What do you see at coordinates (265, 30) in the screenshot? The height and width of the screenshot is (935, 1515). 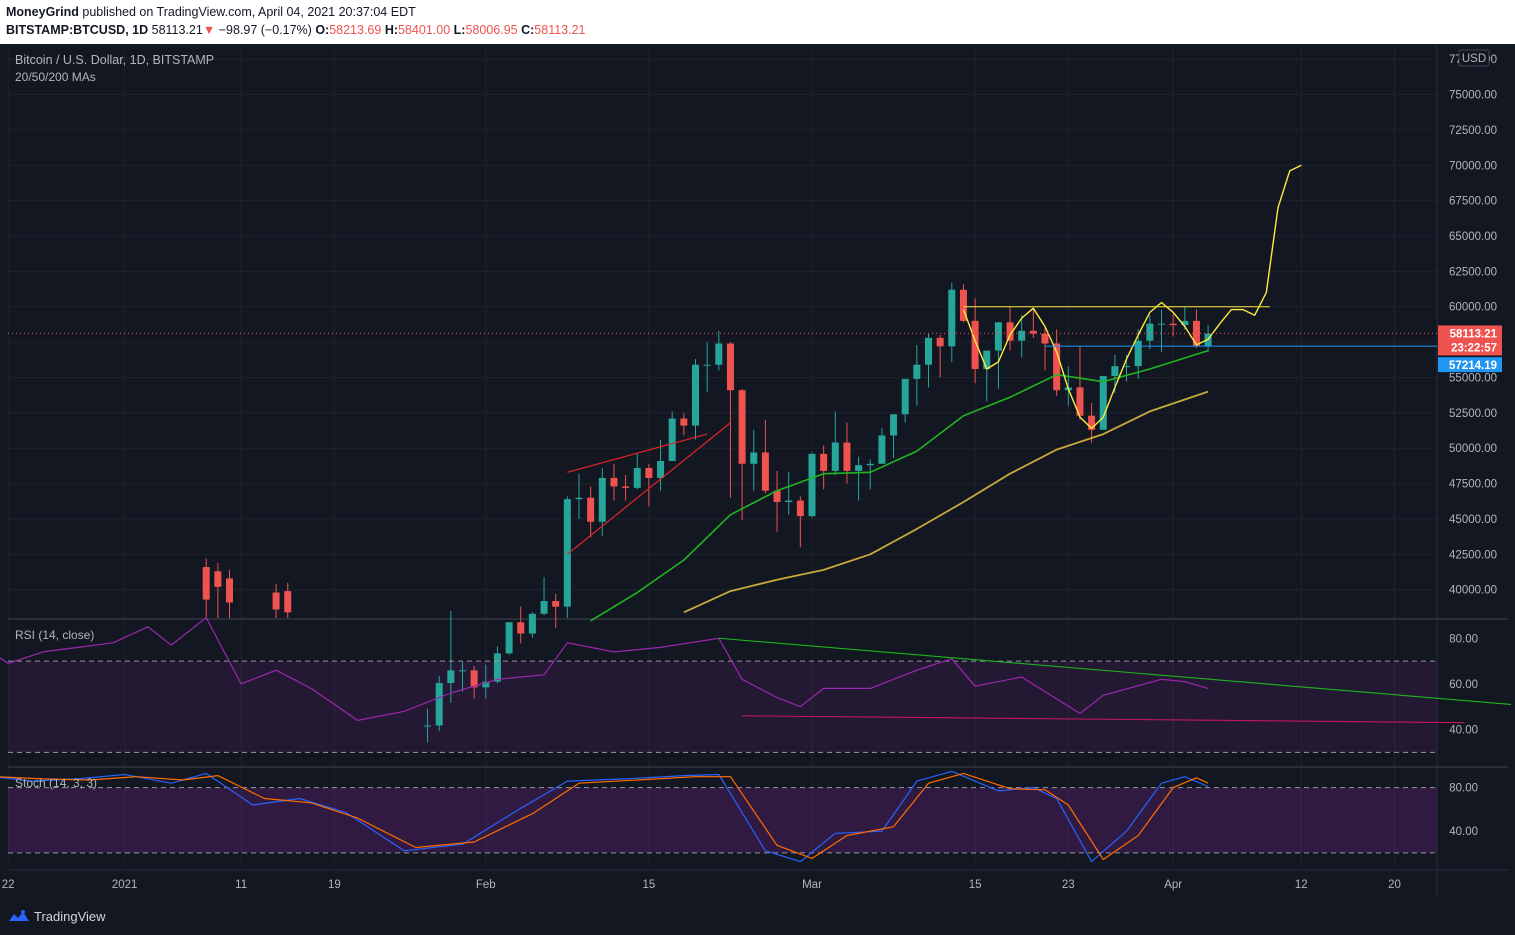 I see `price-change: −98.97 (−0.17%)` at bounding box center [265, 30].